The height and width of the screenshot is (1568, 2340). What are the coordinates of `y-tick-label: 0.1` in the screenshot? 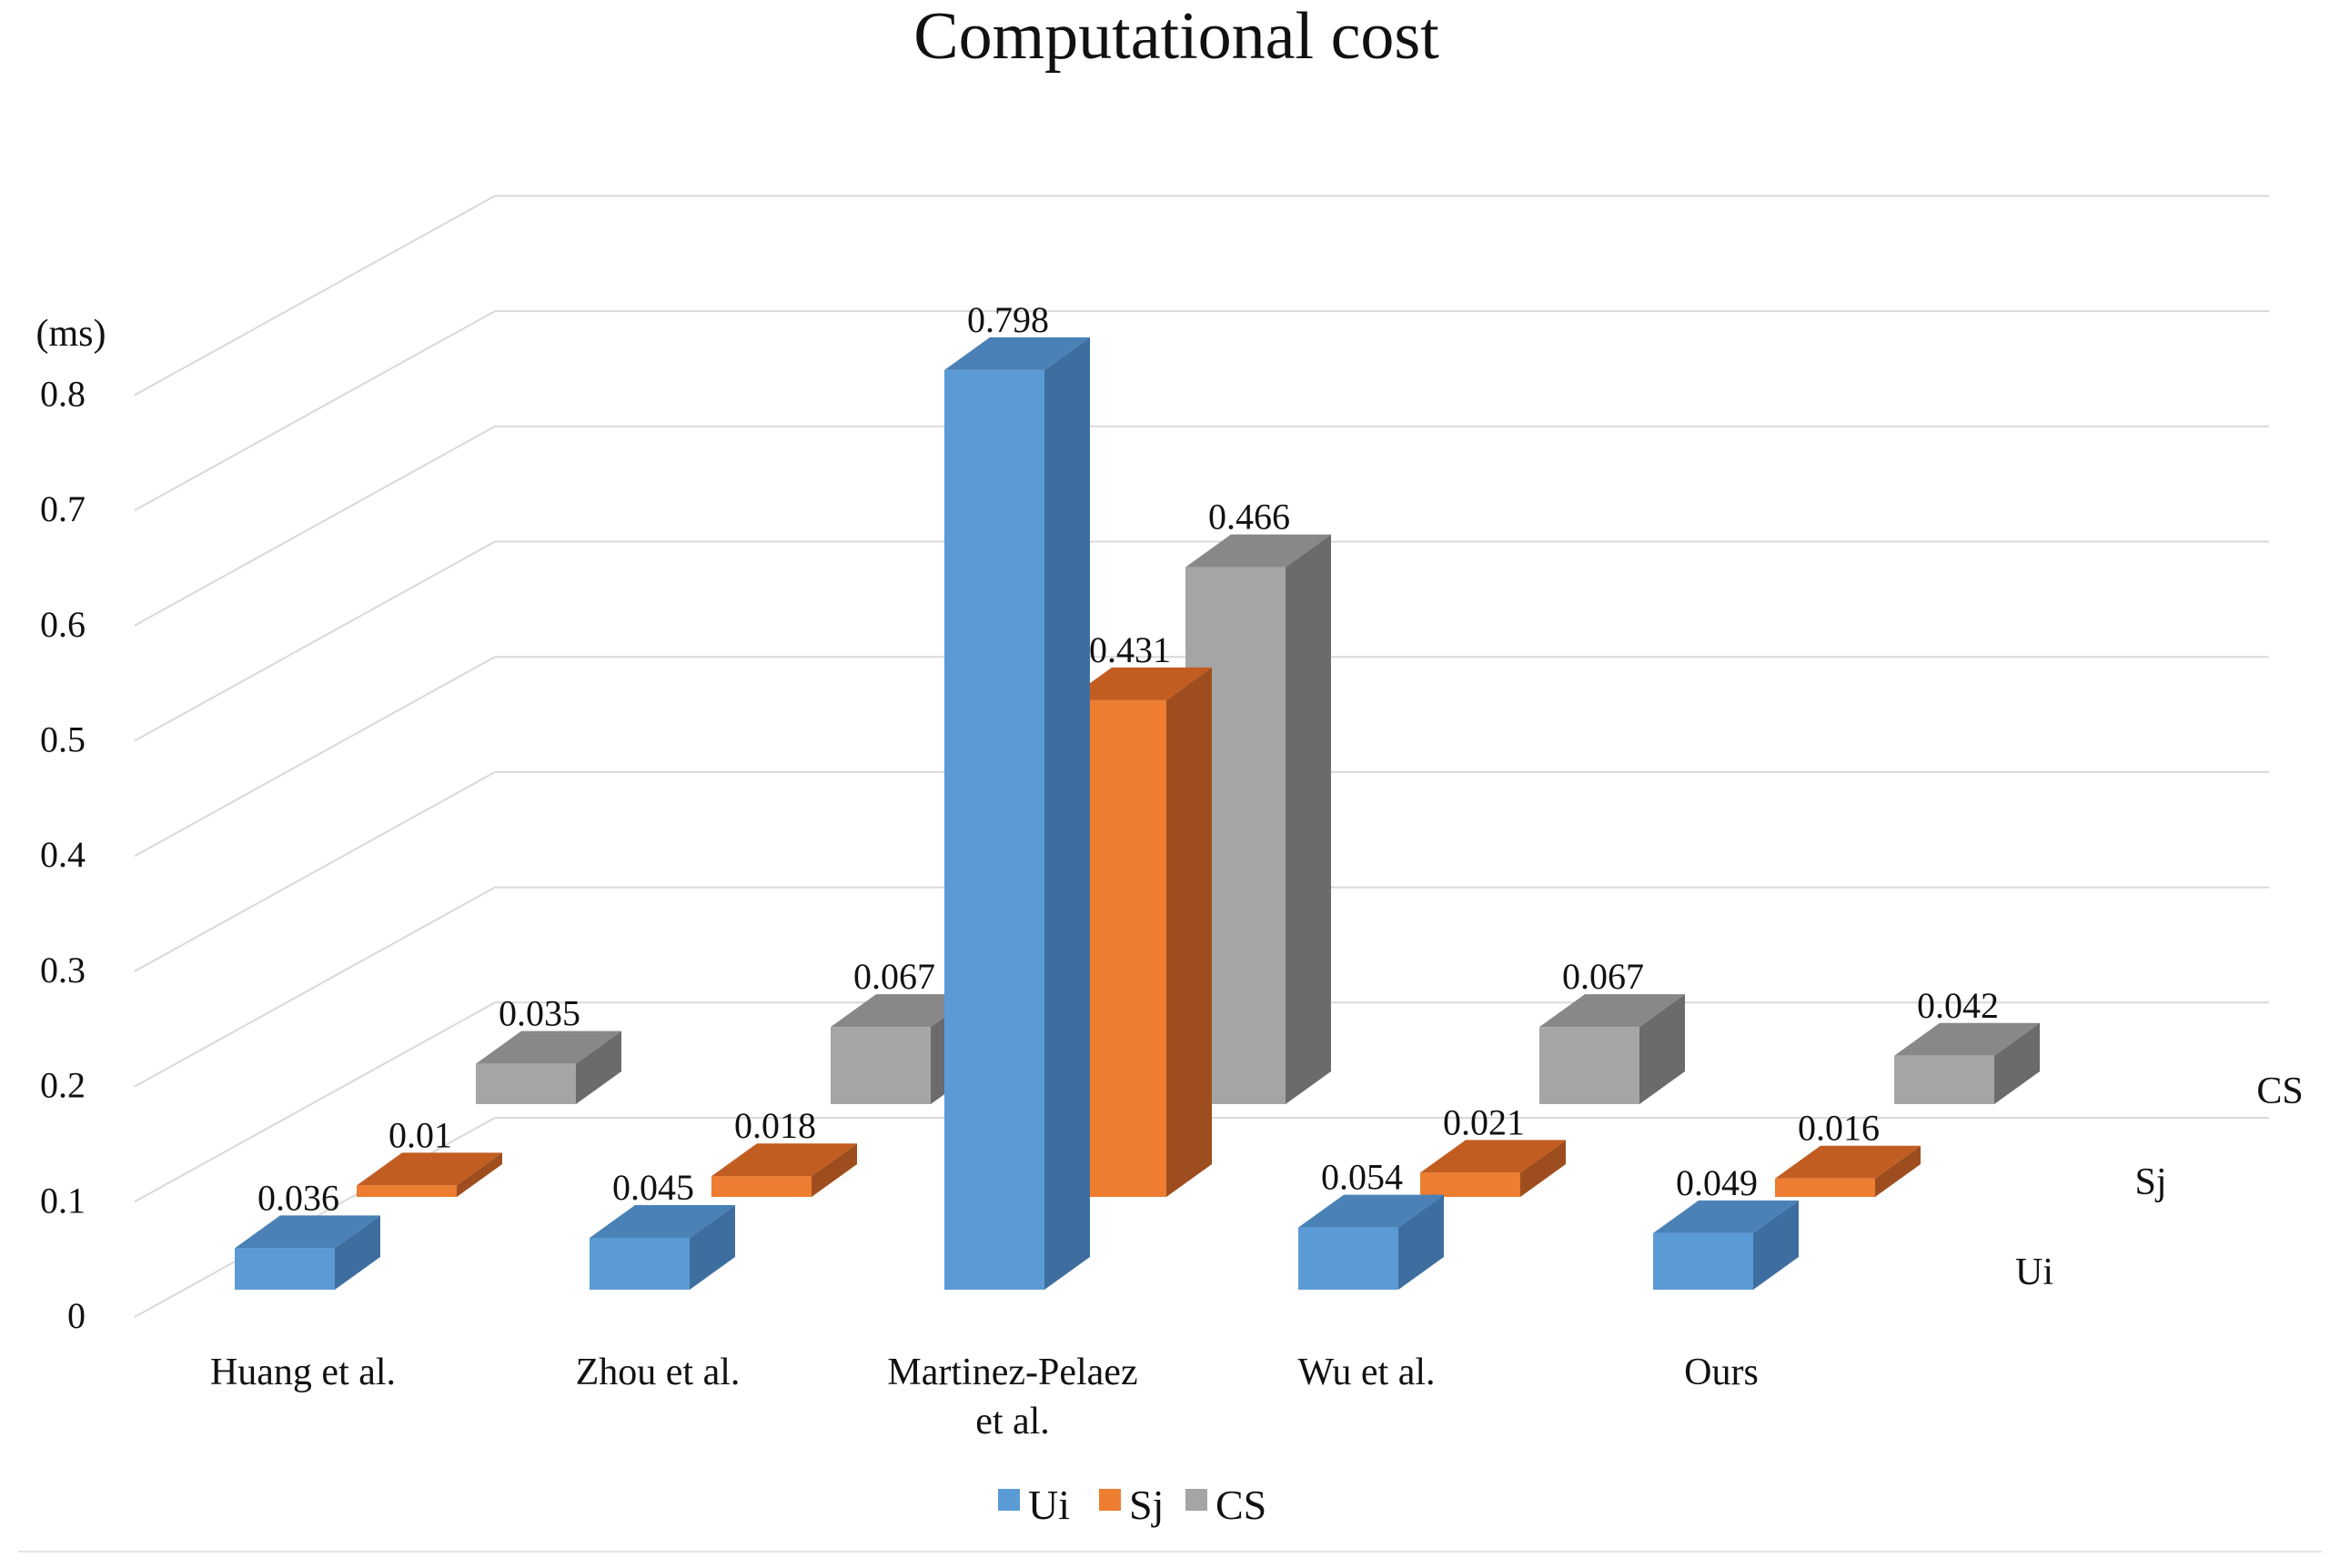 It's located at (63, 1200).